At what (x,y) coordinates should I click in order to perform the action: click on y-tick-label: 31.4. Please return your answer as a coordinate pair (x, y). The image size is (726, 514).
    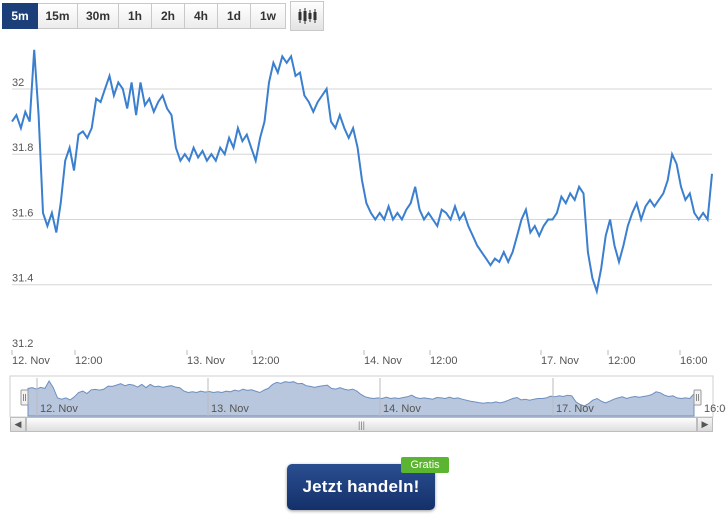
    Looking at the image, I should click on (22, 279).